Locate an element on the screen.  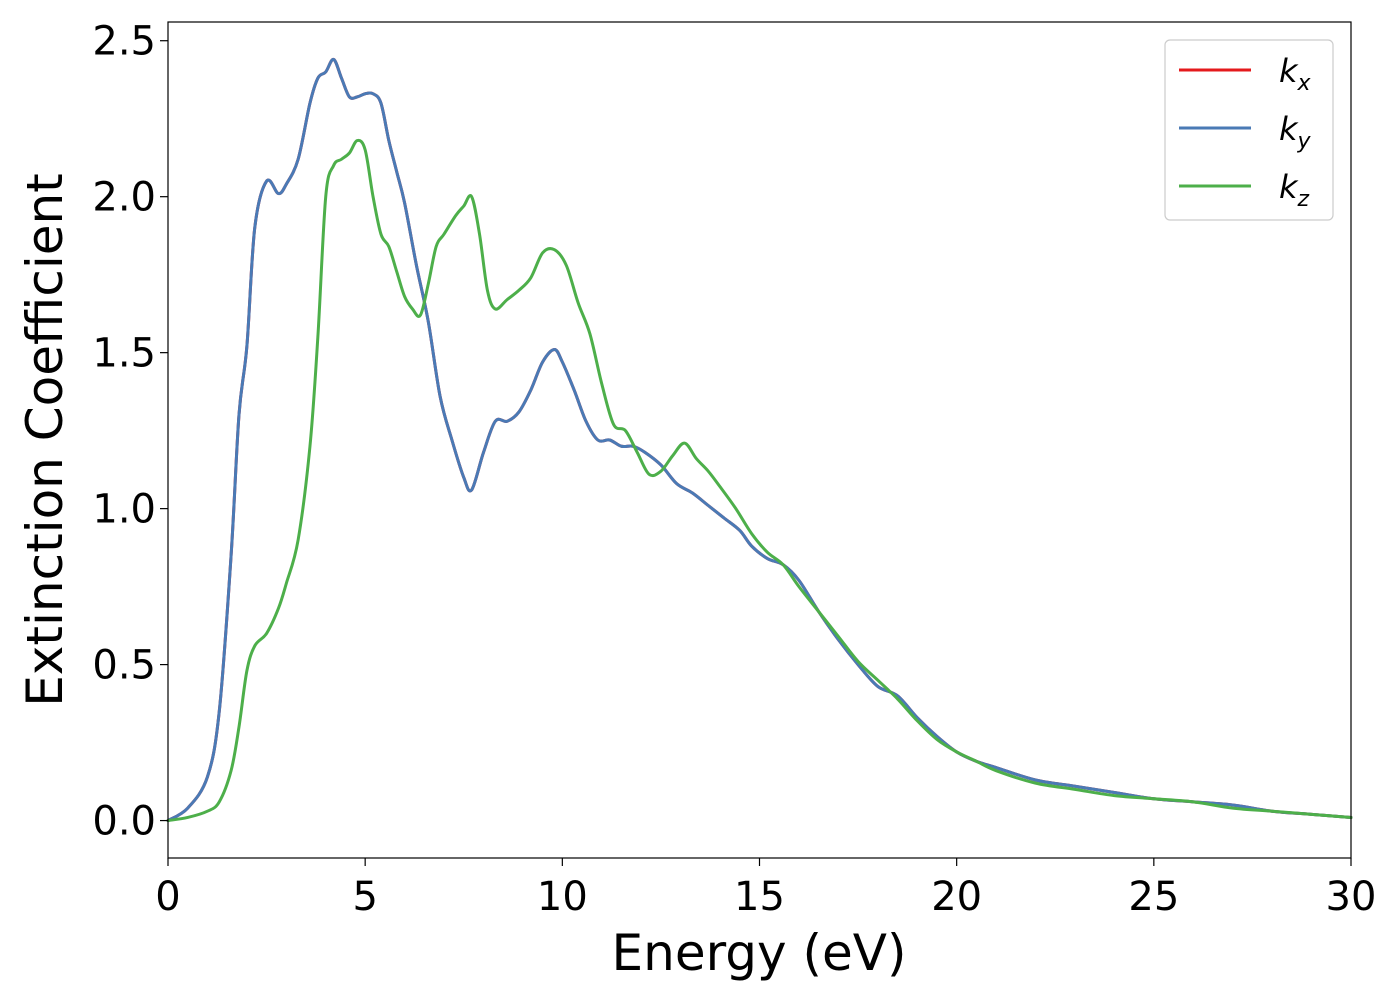
x-tick-label: 10 is located at coordinates (562, 897).